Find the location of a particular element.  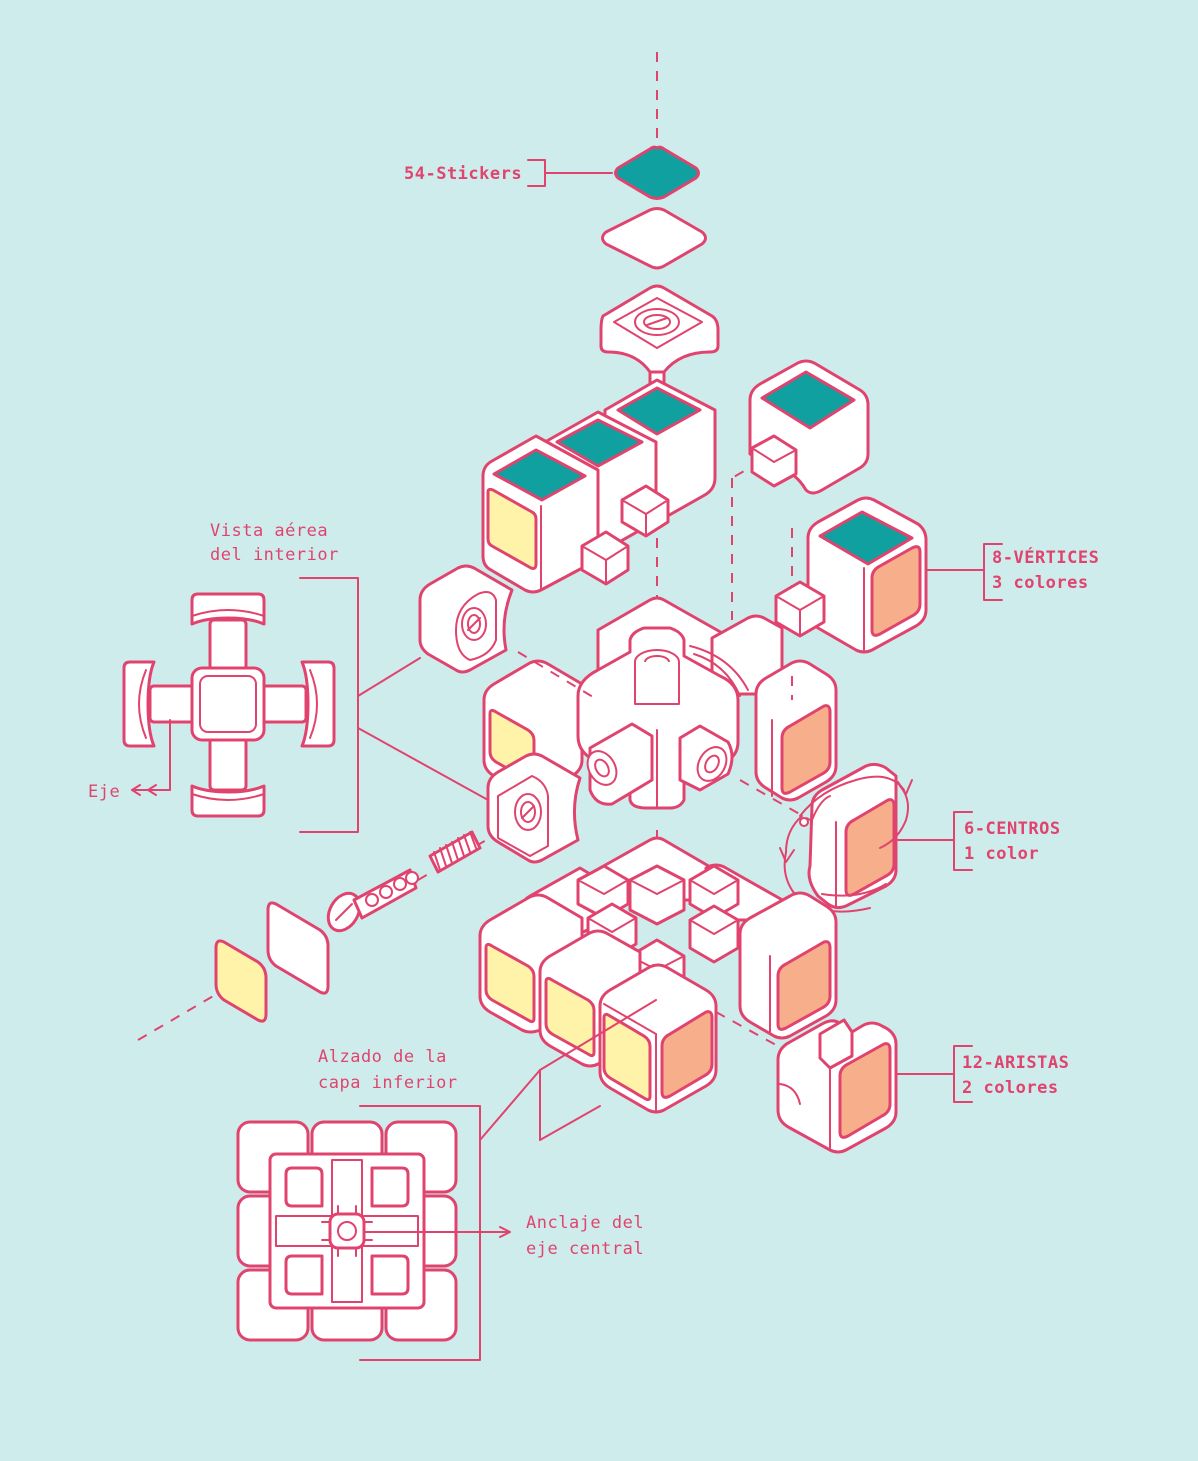

label-anclaje-line2: eje central is located at coordinates (585, 1249).